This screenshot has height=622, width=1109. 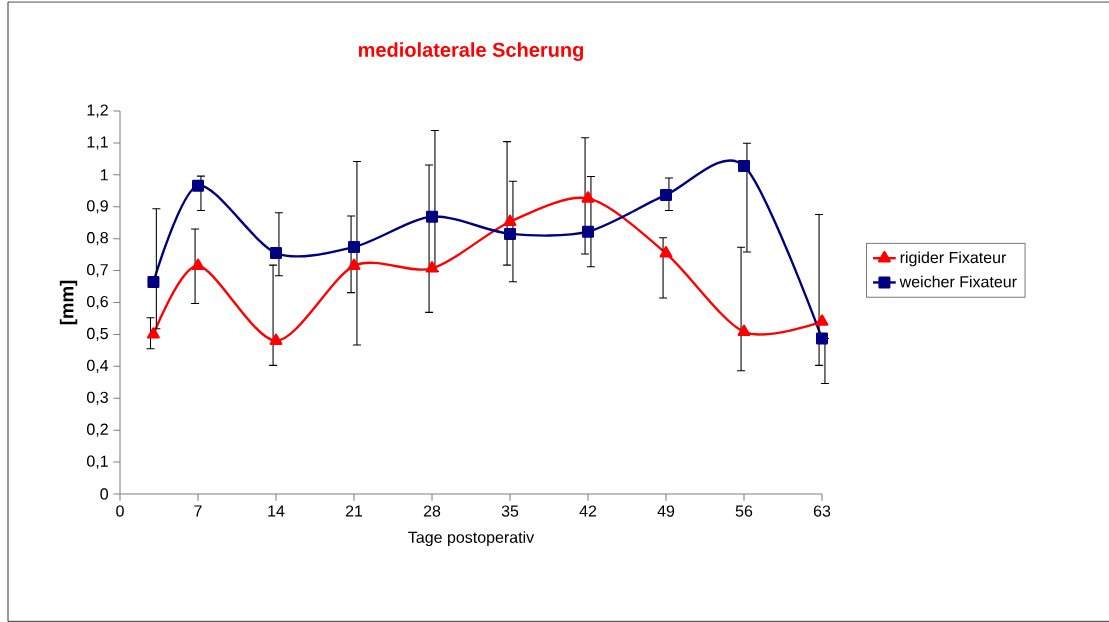 I want to click on y-axis-title: [mm], so click(x=68, y=302).